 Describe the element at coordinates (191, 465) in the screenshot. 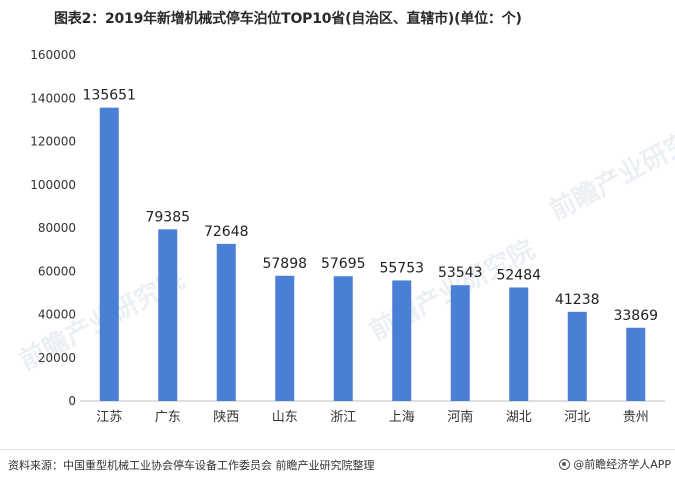

I see `source-note: 资料来源：中国重型机械工业协会停车设备工作委员会 前瞻产业研究院整理` at that location.